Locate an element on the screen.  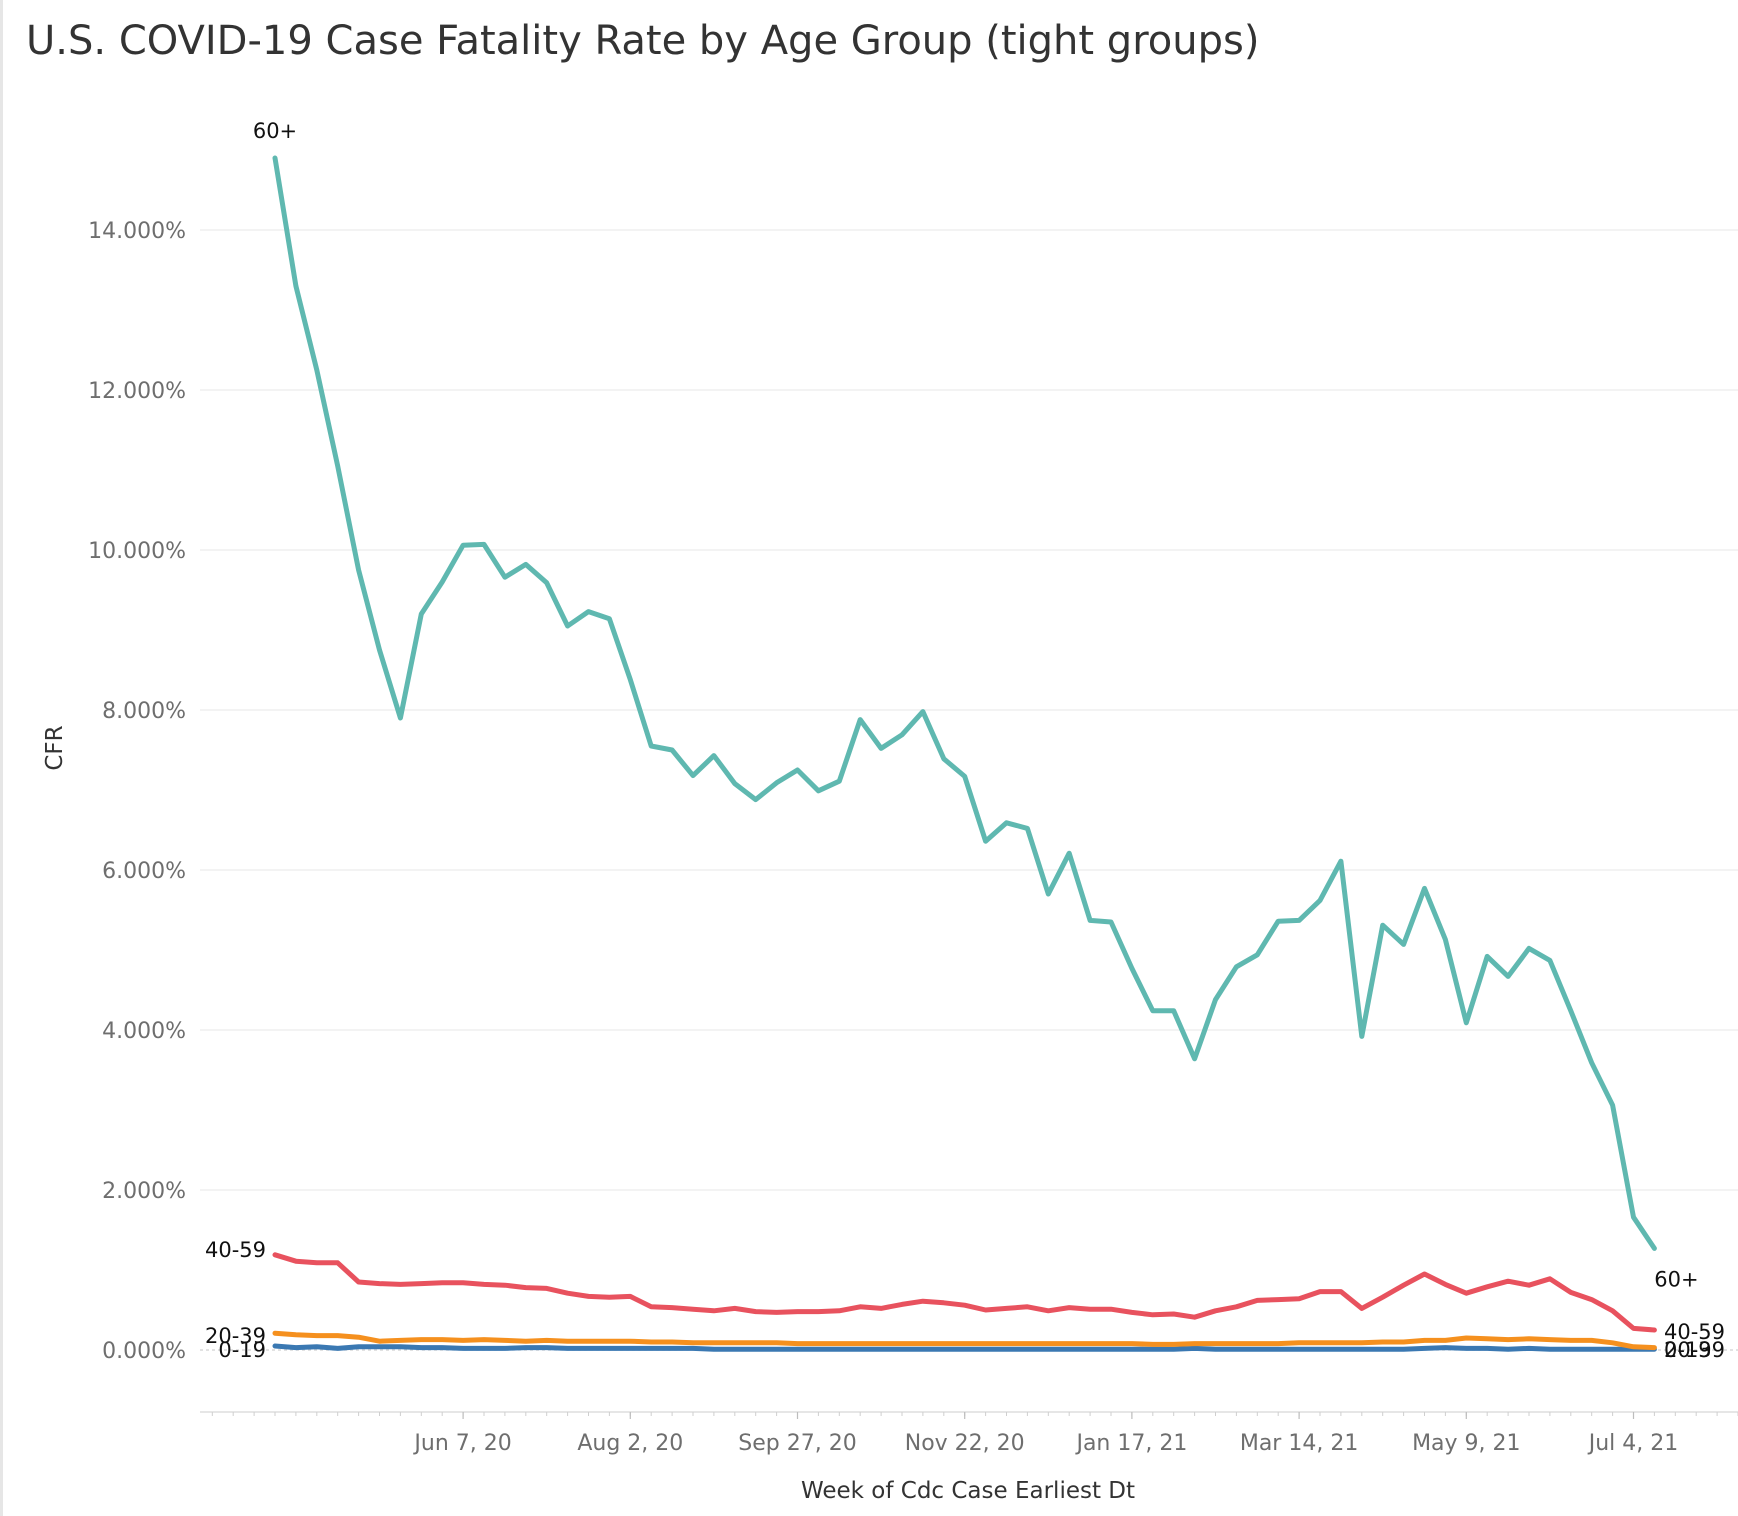
series-start-label-60plus: 60+ is located at coordinates (275, 131).